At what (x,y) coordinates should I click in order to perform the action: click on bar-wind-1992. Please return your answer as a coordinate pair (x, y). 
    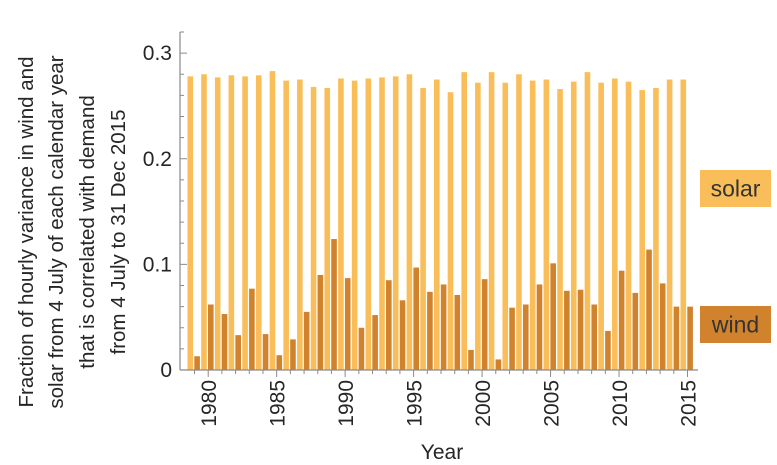
    Looking at the image, I should click on (375, 342).